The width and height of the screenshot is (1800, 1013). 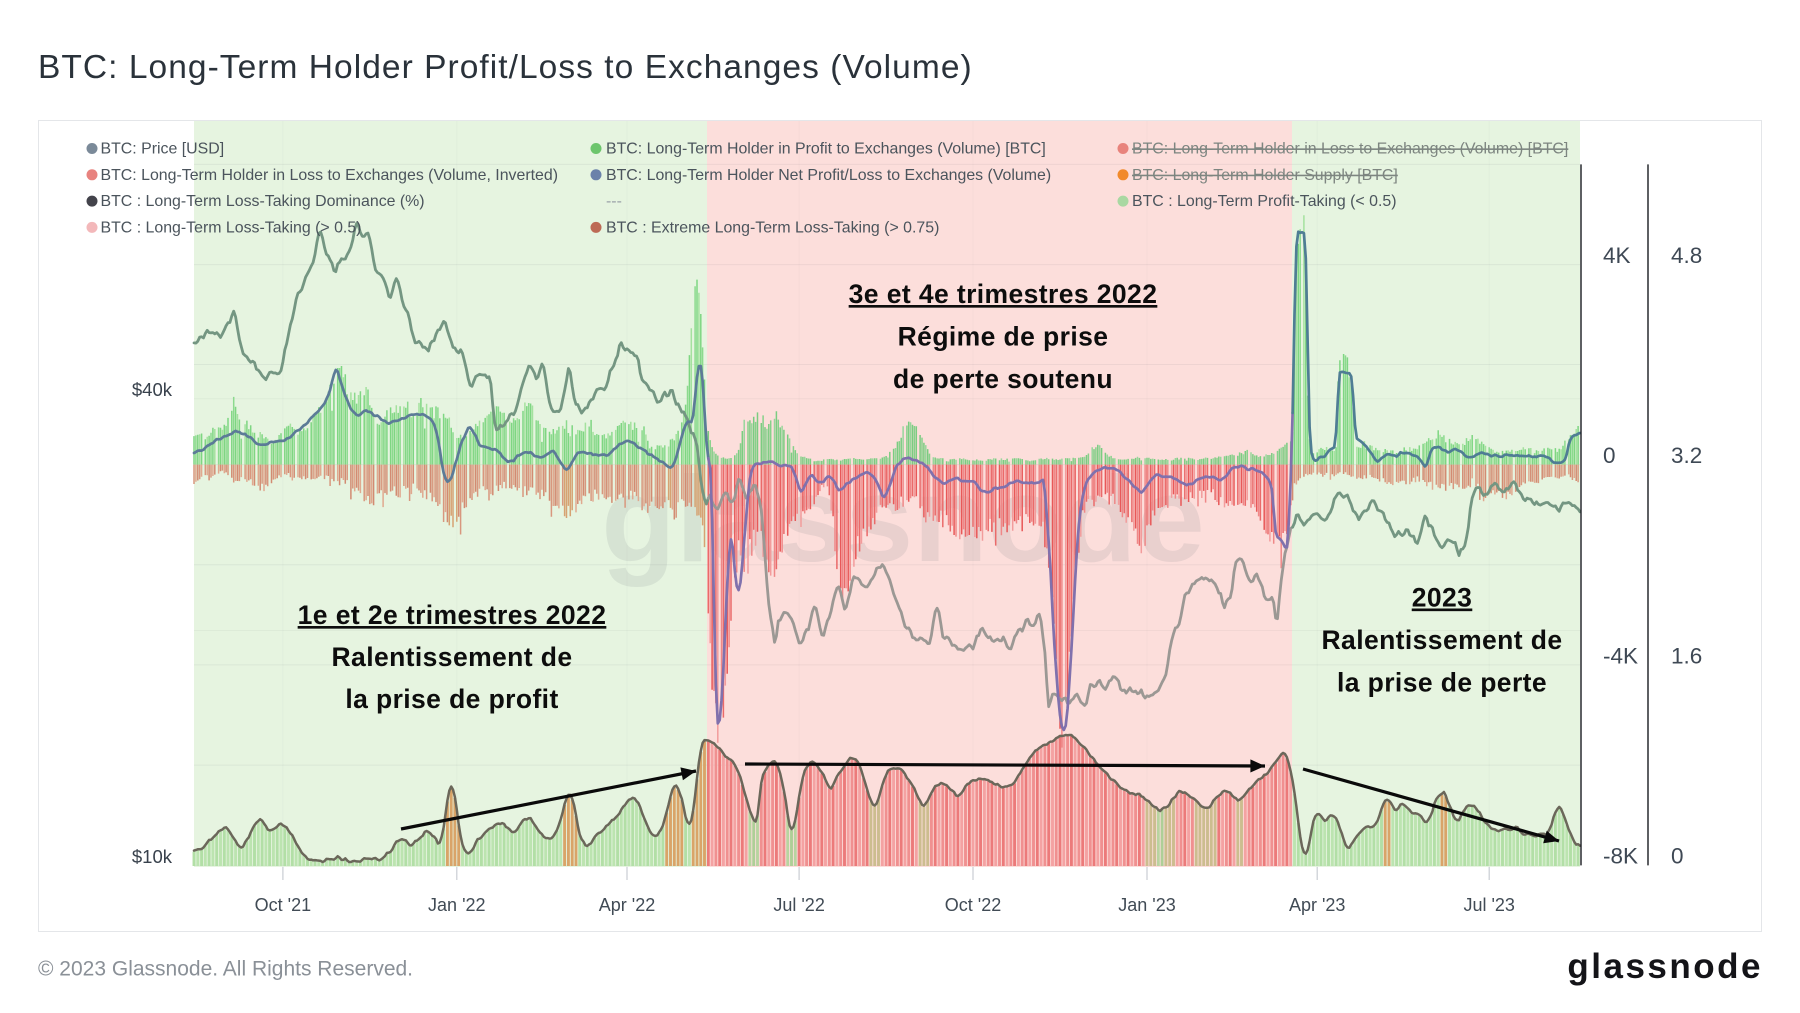 What do you see at coordinates (1665, 966) in the screenshot?
I see `svg-text: glassnode` at bounding box center [1665, 966].